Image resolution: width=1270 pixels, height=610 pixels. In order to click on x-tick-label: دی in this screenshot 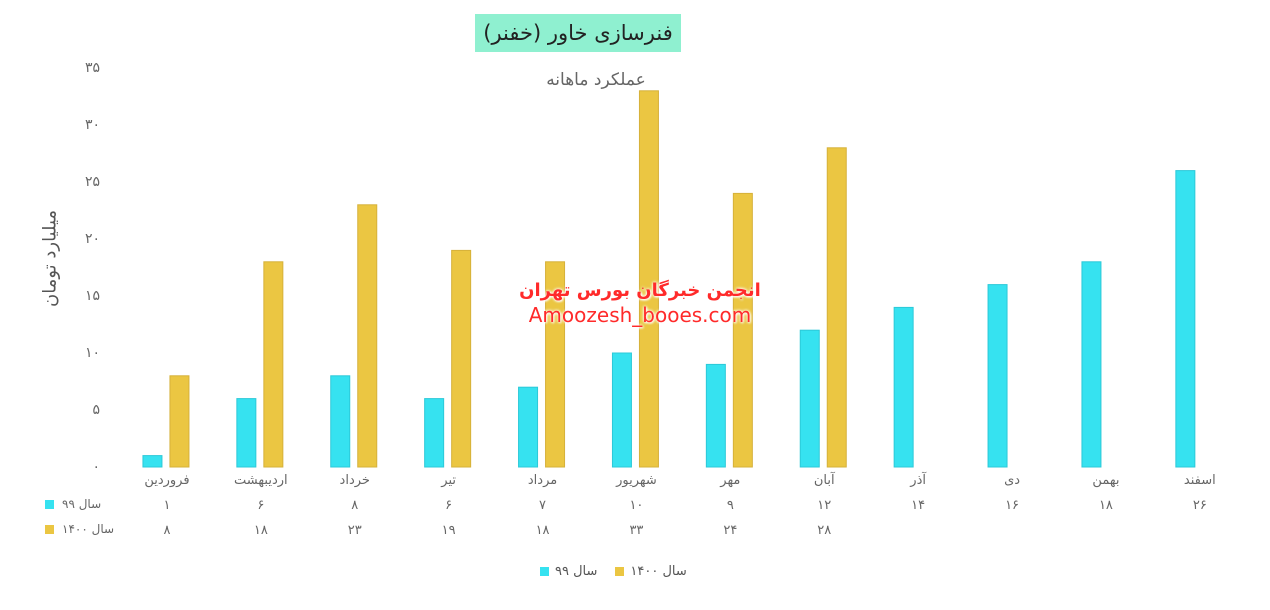, I will do `click(1012, 480)`.